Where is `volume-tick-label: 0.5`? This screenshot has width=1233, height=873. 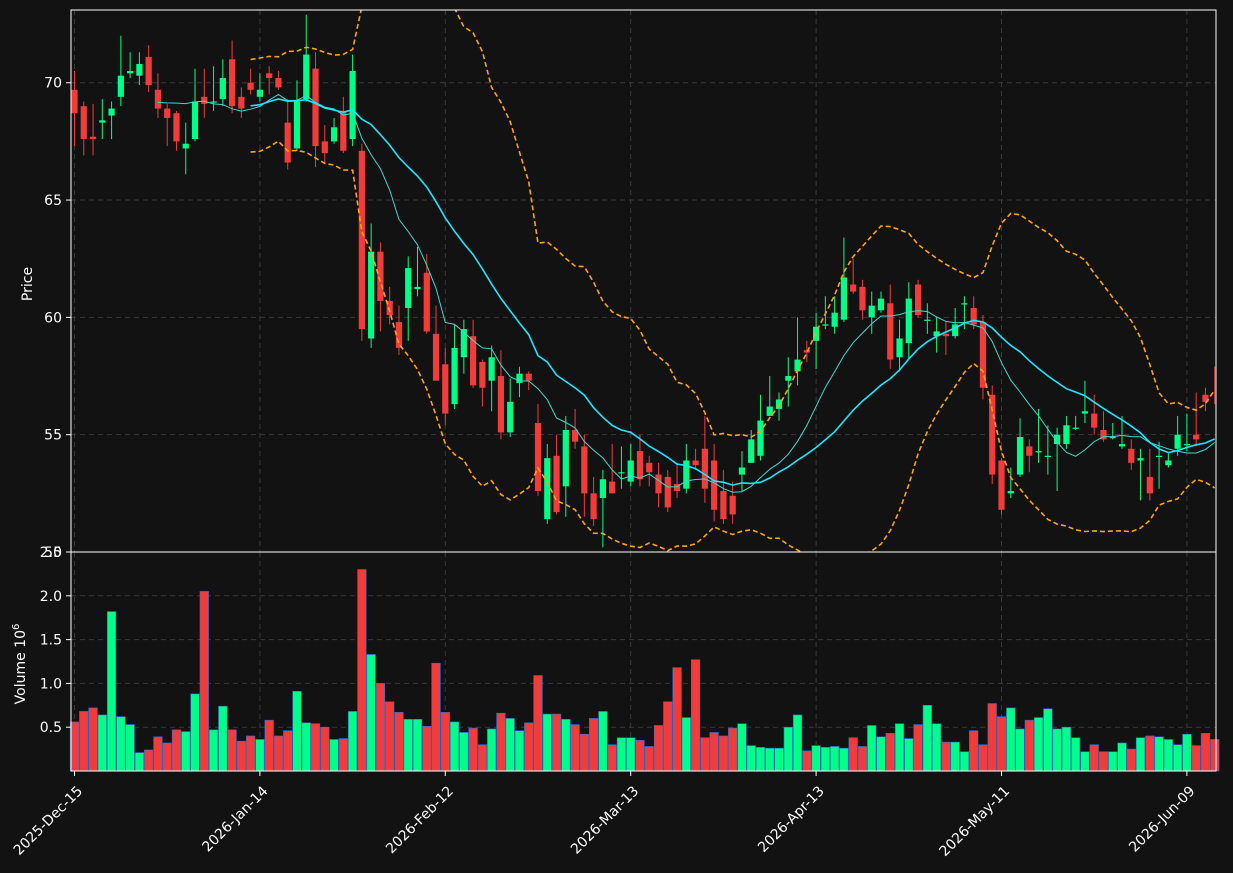 volume-tick-label: 0.5 is located at coordinates (51, 728).